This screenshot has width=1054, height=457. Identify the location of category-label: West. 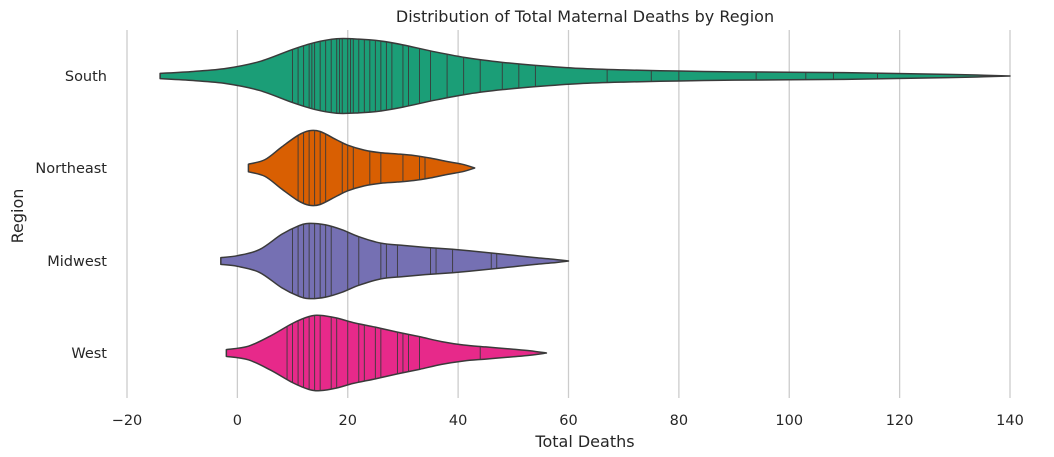
(89, 354).